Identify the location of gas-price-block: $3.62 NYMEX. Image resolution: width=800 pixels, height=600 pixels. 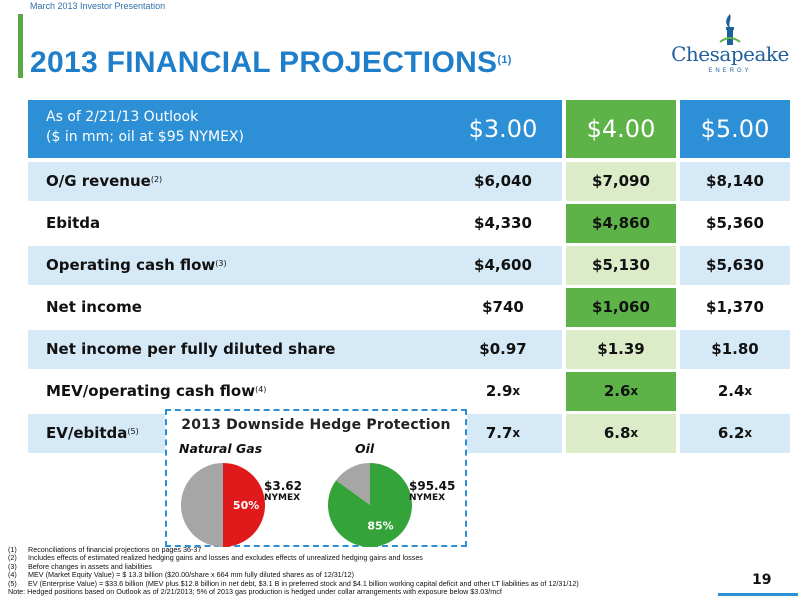
(283, 491).